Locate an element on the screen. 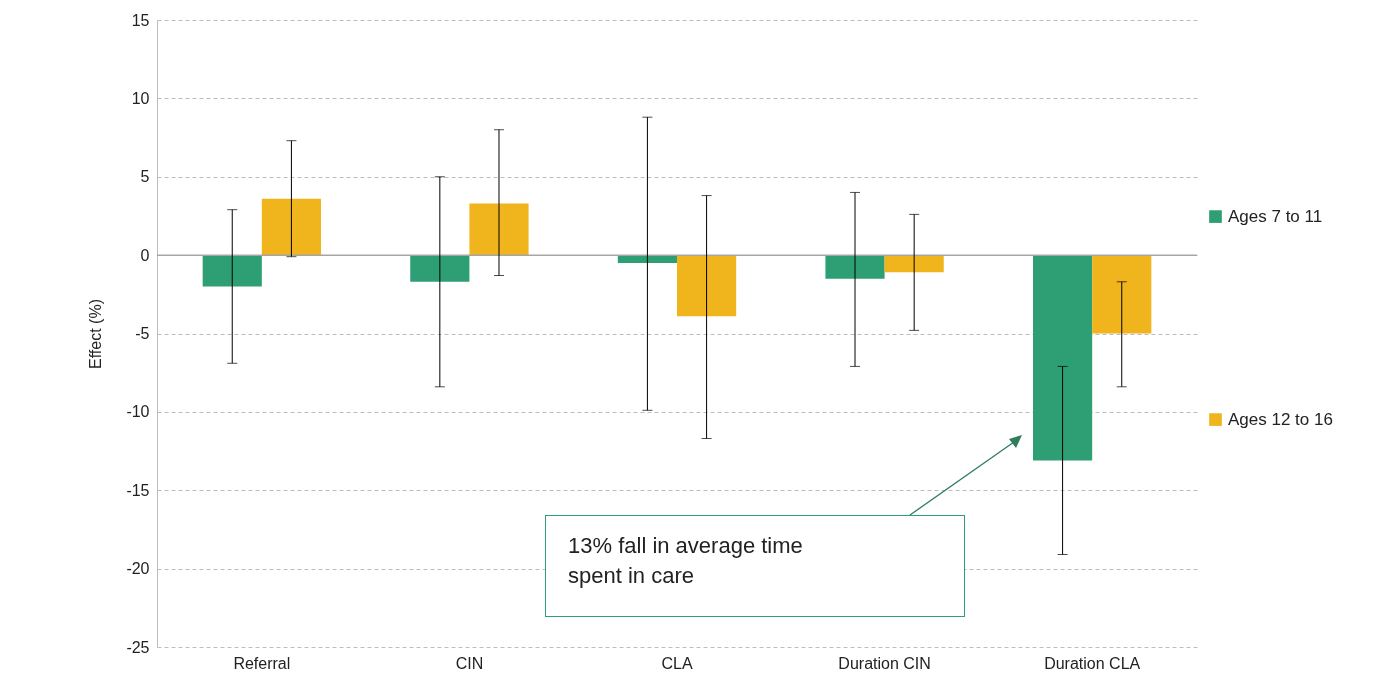 The width and height of the screenshot is (1400, 690). y-tick-label: -5 is located at coordinates (142, 333).